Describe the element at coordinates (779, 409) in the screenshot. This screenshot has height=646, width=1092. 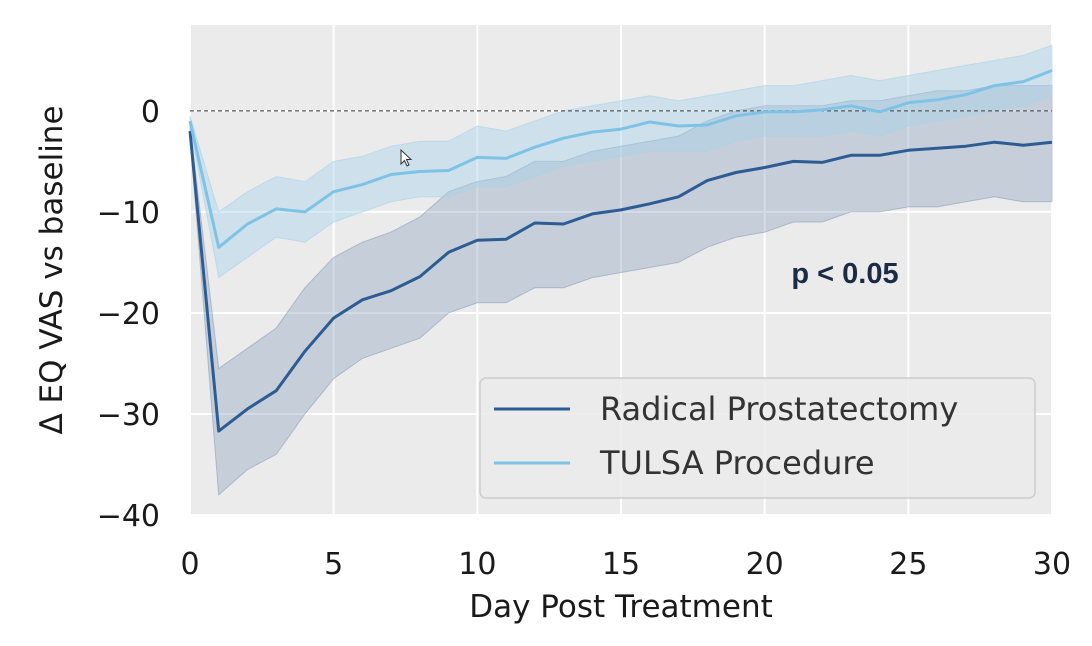
I see `legend-label-radical-prostatectomy: Radical Prostatectomy` at that location.